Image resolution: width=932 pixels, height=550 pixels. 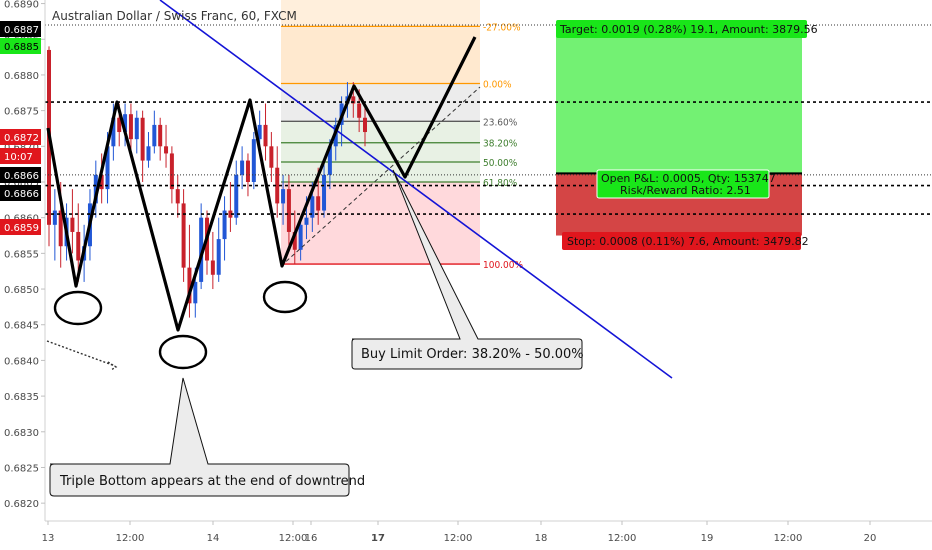 What do you see at coordinates (380, 13) in the screenshot?
I see `fib-zone-top` at bounding box center [380, 13].